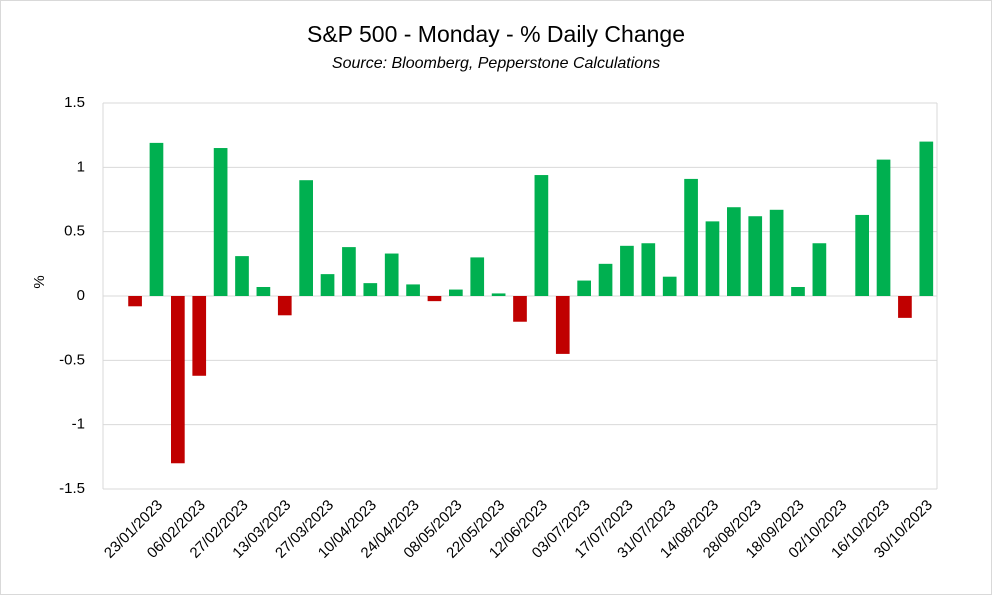 The height and width of the screenshot is (595, 992). I want to click on y-tick-label: -1.5, so click(72, 488).